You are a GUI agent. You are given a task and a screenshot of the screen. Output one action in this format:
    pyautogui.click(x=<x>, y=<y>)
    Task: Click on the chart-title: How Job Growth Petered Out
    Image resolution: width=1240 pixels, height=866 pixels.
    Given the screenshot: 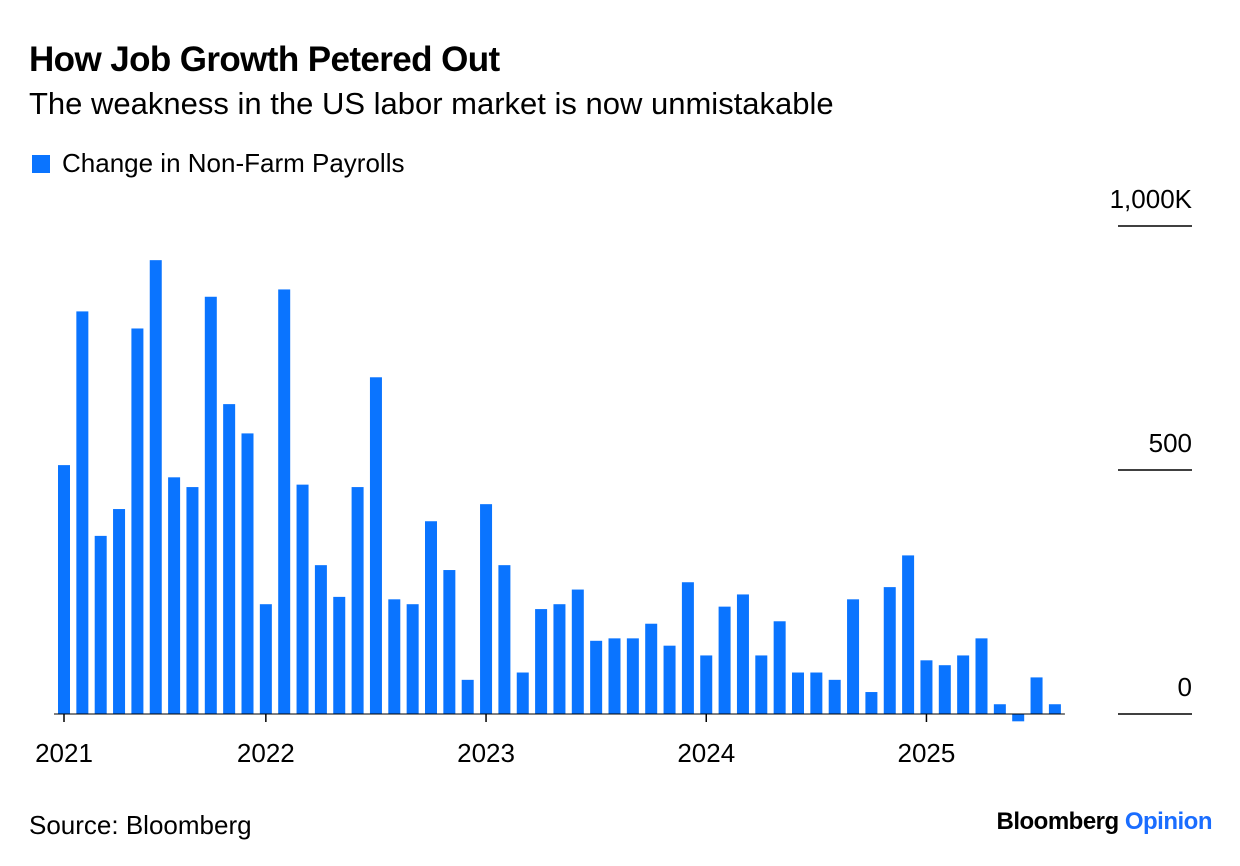 What is the action you would take?
    pyautogui.click(x=264, y=59)
    